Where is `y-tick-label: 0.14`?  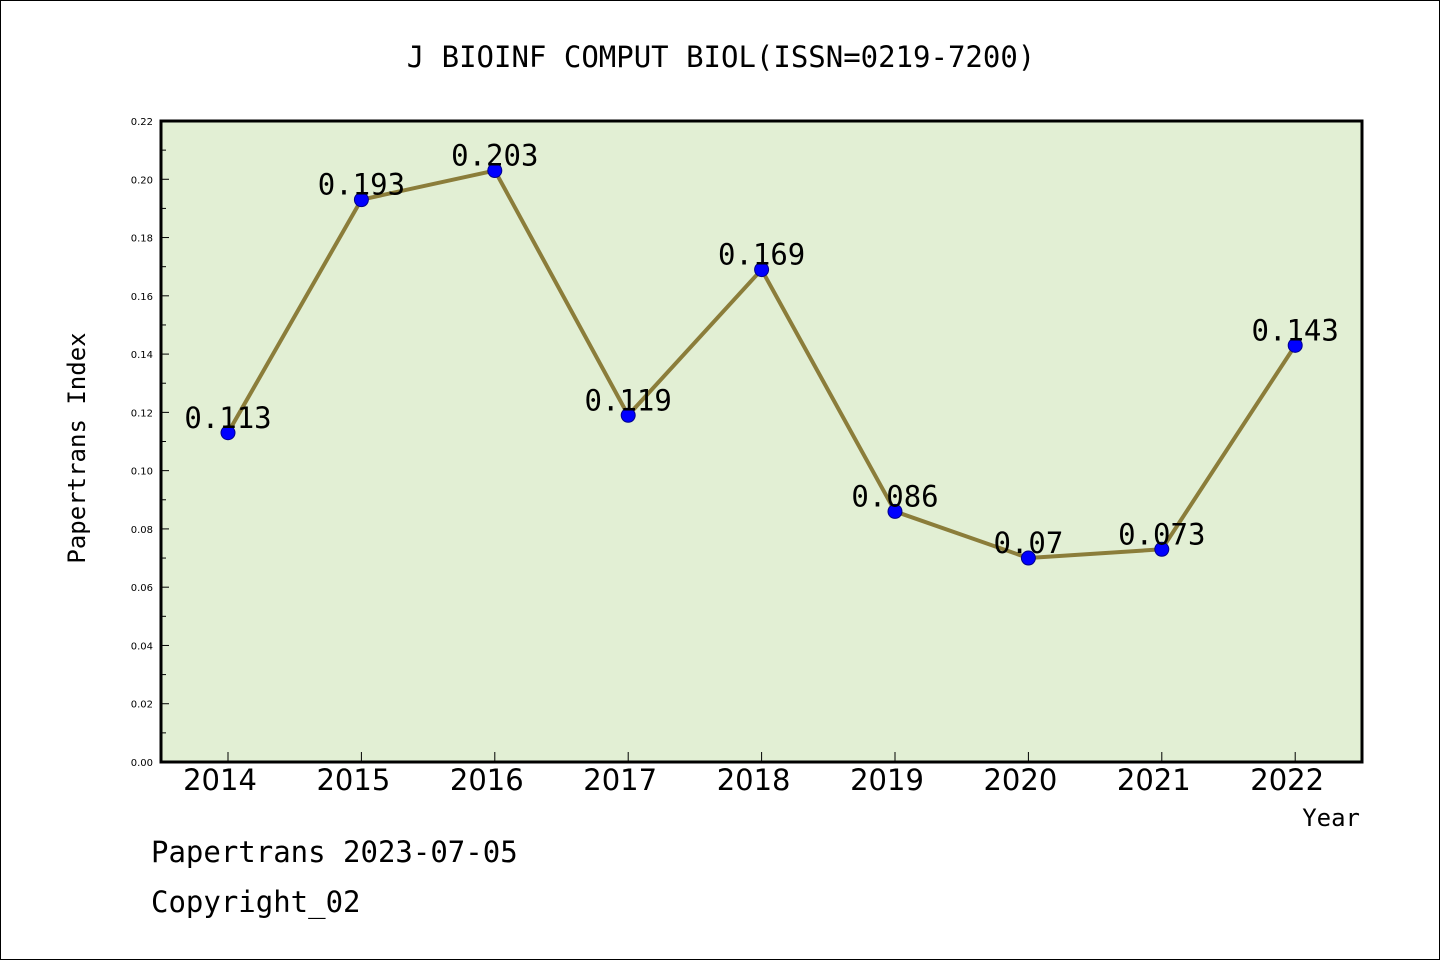 y-tick-label: 0.14 is located at coordinates (142, 355).